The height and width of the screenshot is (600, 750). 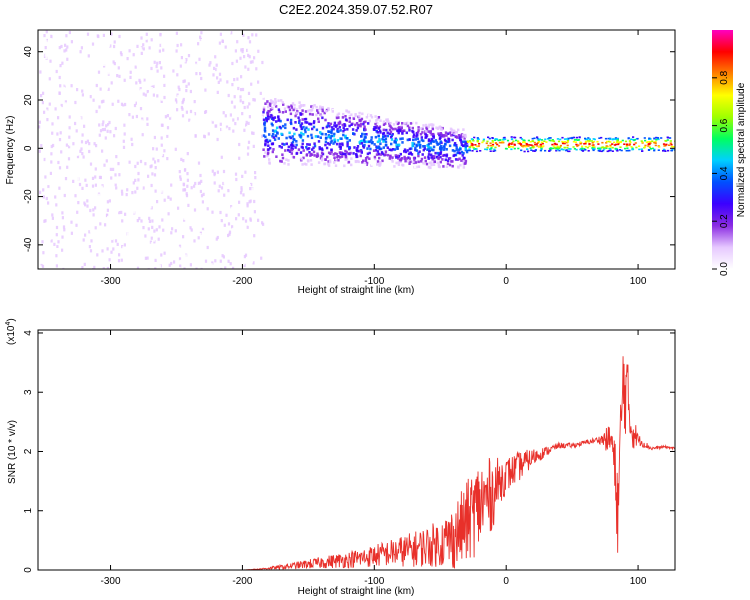 What do you see at coordinates (242, 281) in the screenshot?
I see `x-tick-label: -200` at bounding box center [242, 281].